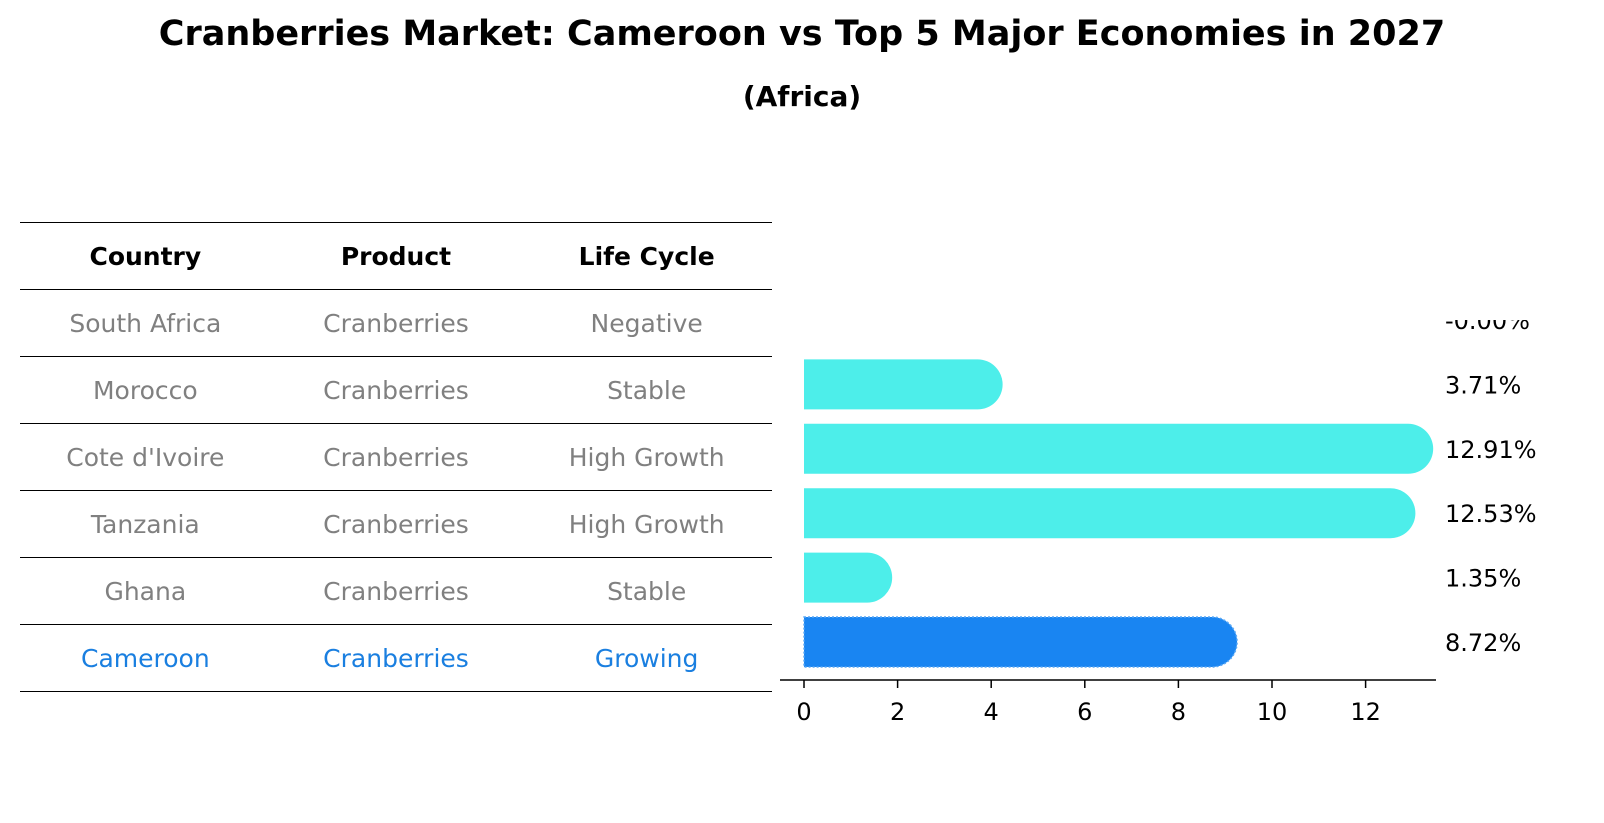  I want to click on table-row-highlighted: Cameroon Cranberries Growing, so click(396, 658).